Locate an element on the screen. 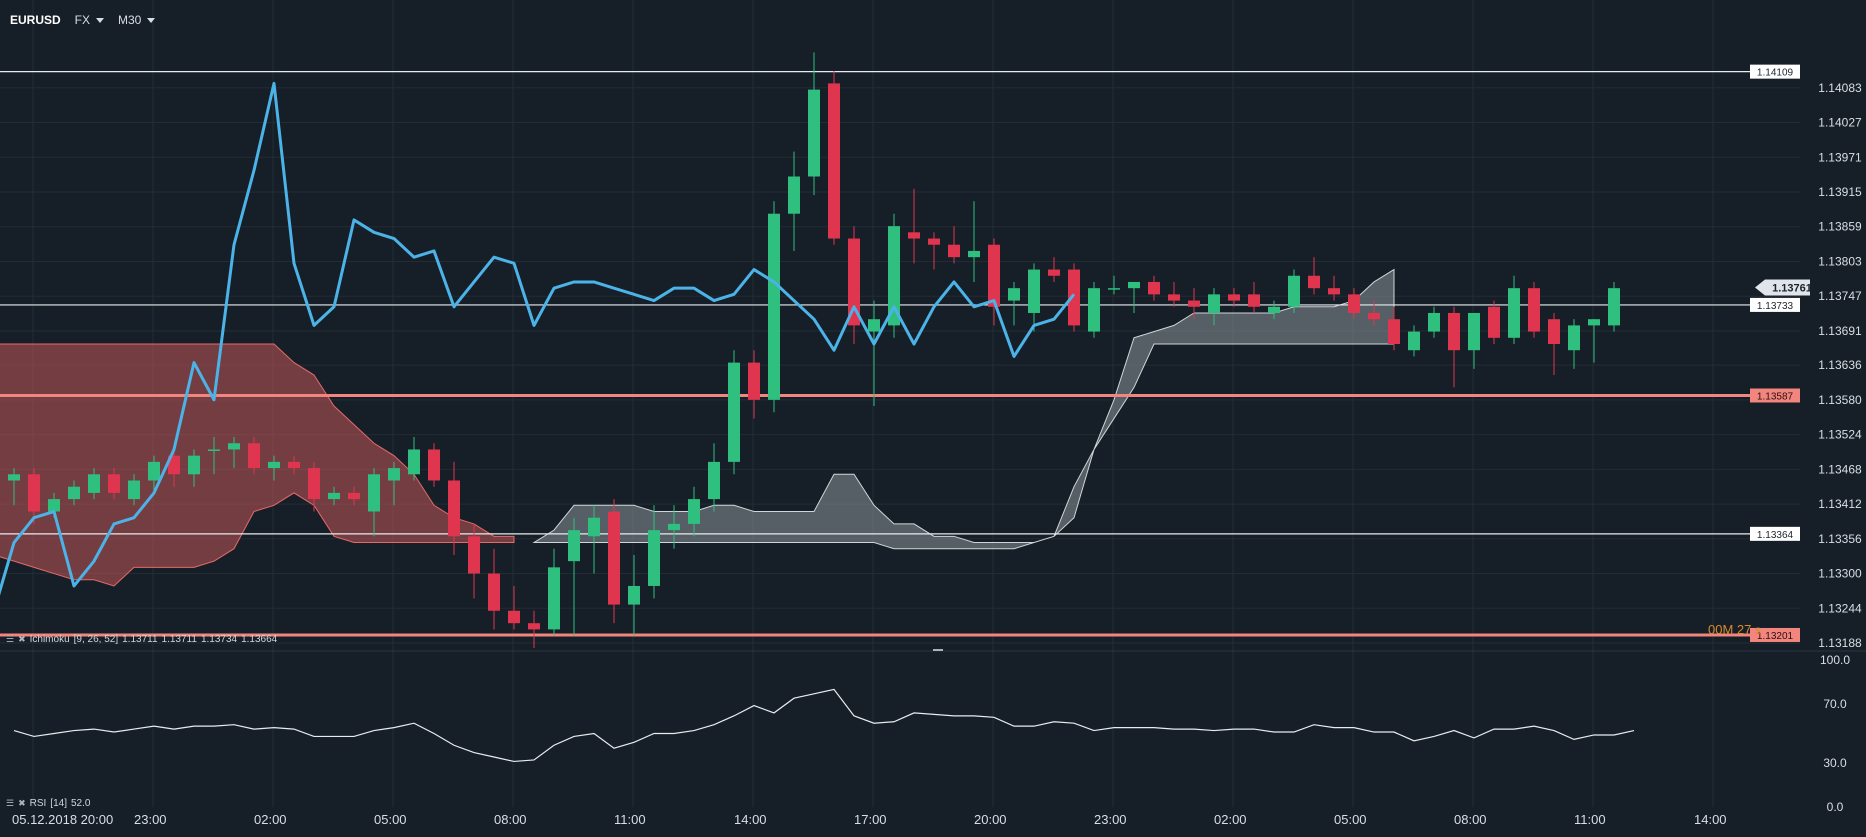  timeframe-label: M30 is located at coordinates (130, 20).